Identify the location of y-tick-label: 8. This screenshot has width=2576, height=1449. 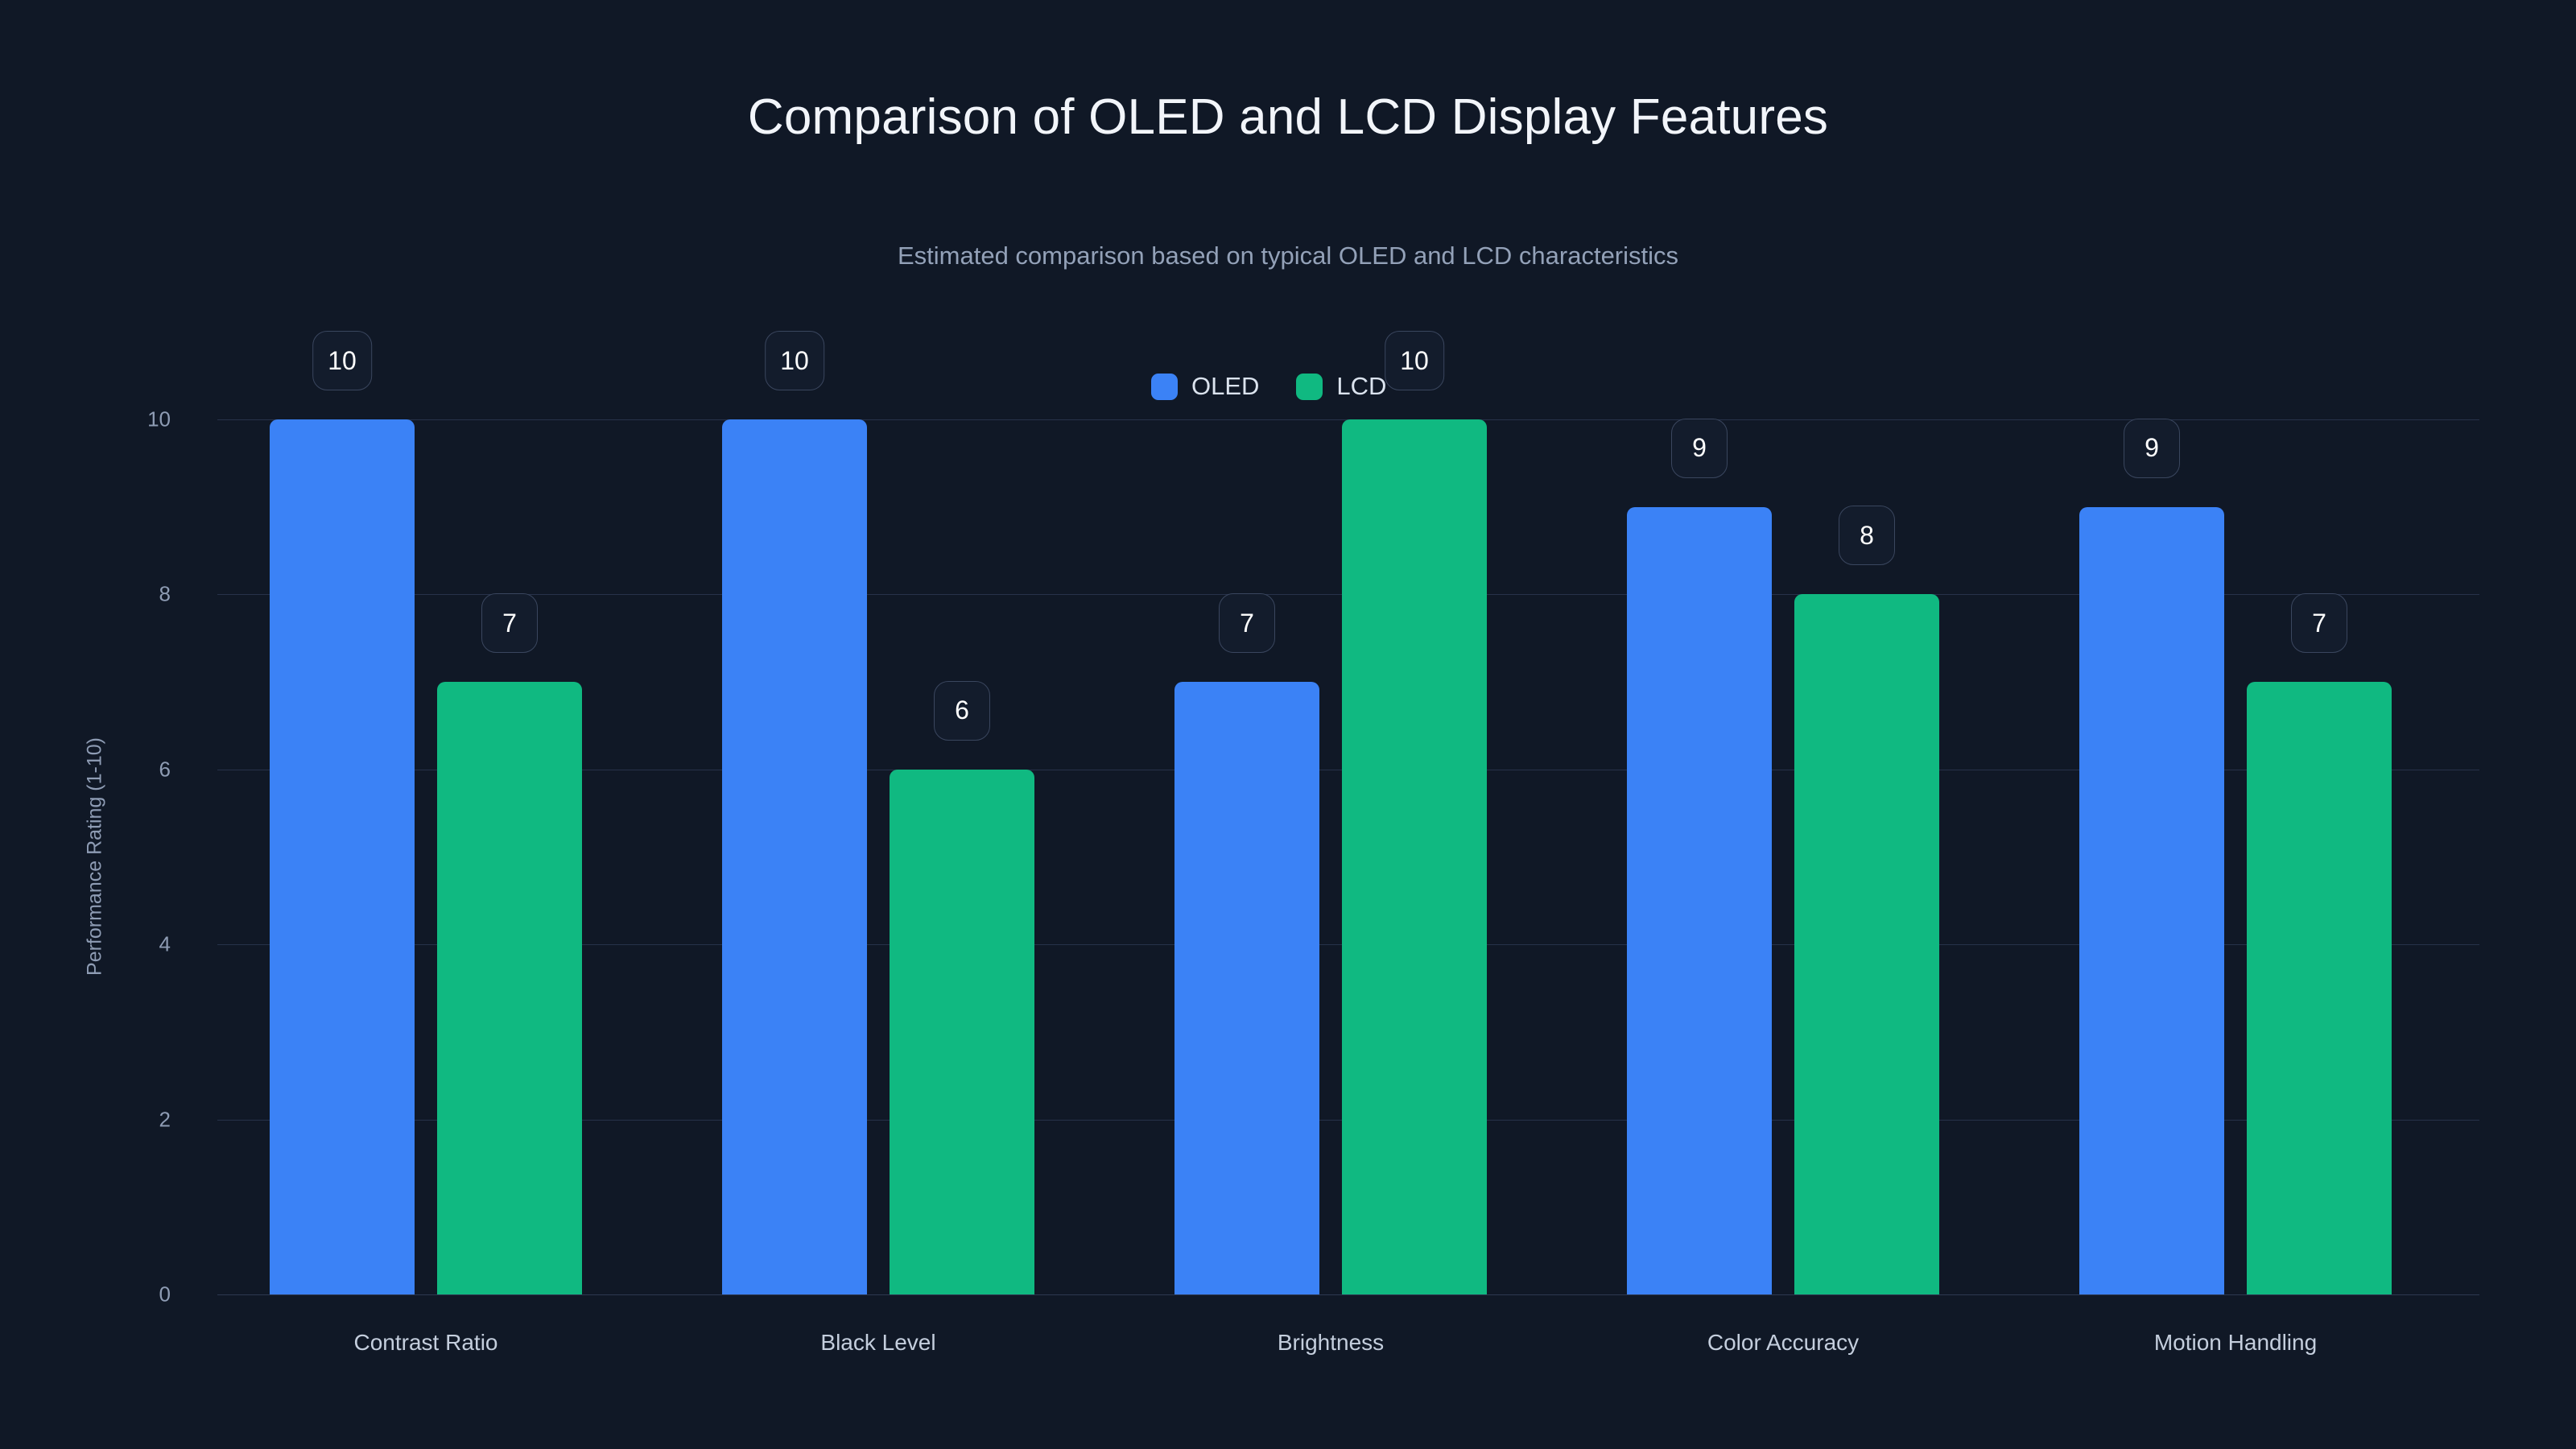
(165, 593).